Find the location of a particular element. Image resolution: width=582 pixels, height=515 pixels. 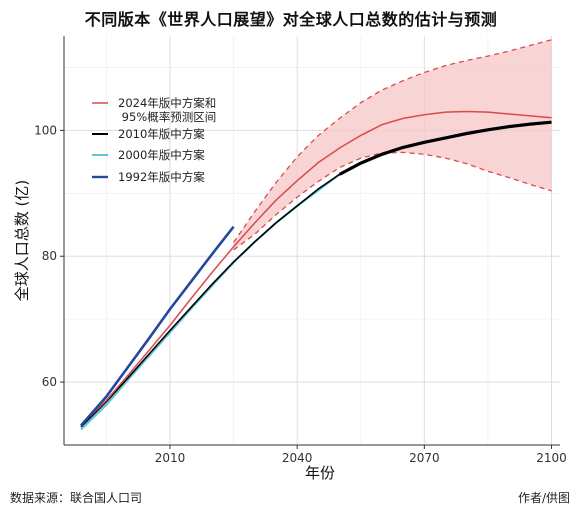

x-axis-title: 年份 is located at coordinates (320, 473).